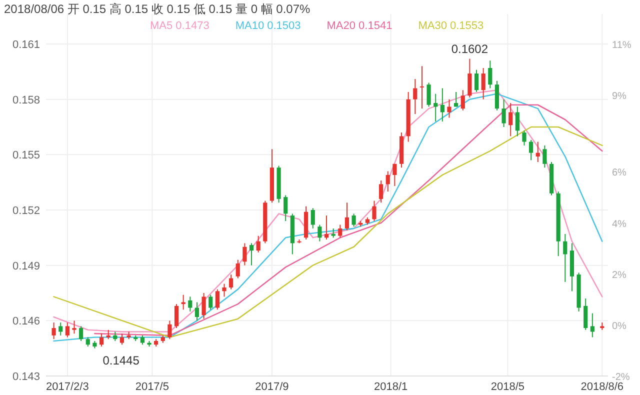  I want to click on y-tick-label: 0.152, so click(26, 211).